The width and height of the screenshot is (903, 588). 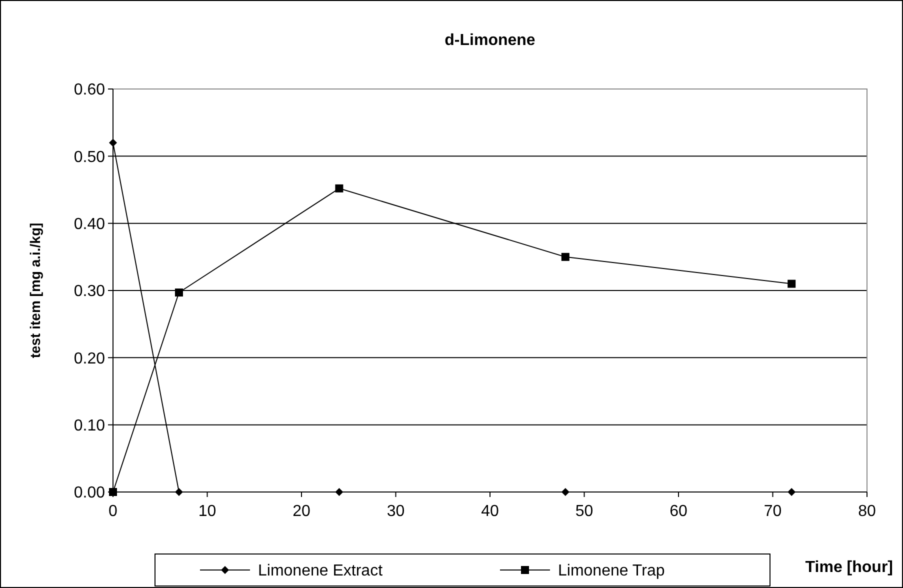 What do you see at coordinates (849, 567) in the screenshot?
I see `x-axis-title: Time [hour]` at bounding box center [849, 567].